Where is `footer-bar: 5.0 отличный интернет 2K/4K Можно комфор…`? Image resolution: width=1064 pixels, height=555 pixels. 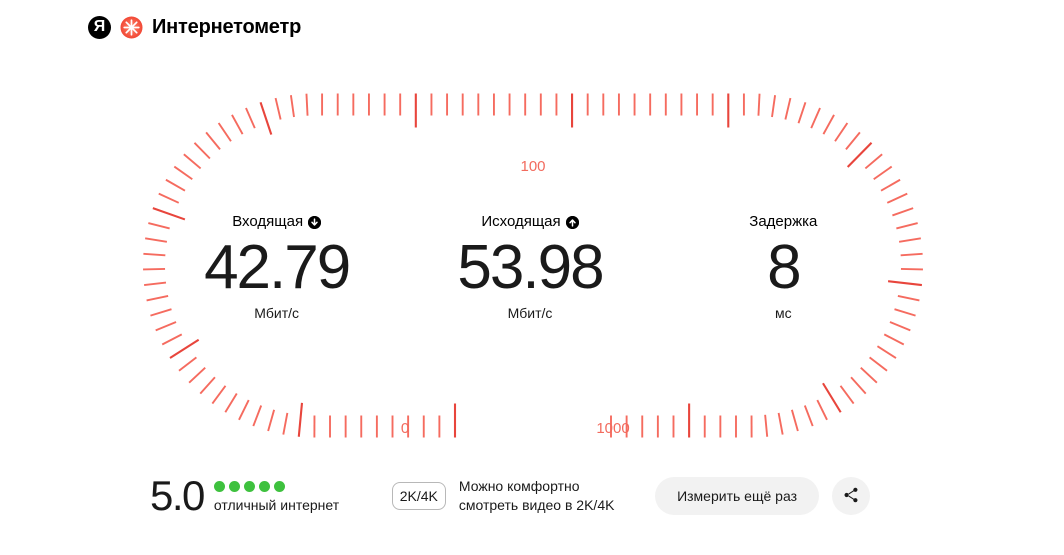
footer-bar: 5.0 отличный интернет 2K/4K Можно комфор… is located at coordinates (510, 496).